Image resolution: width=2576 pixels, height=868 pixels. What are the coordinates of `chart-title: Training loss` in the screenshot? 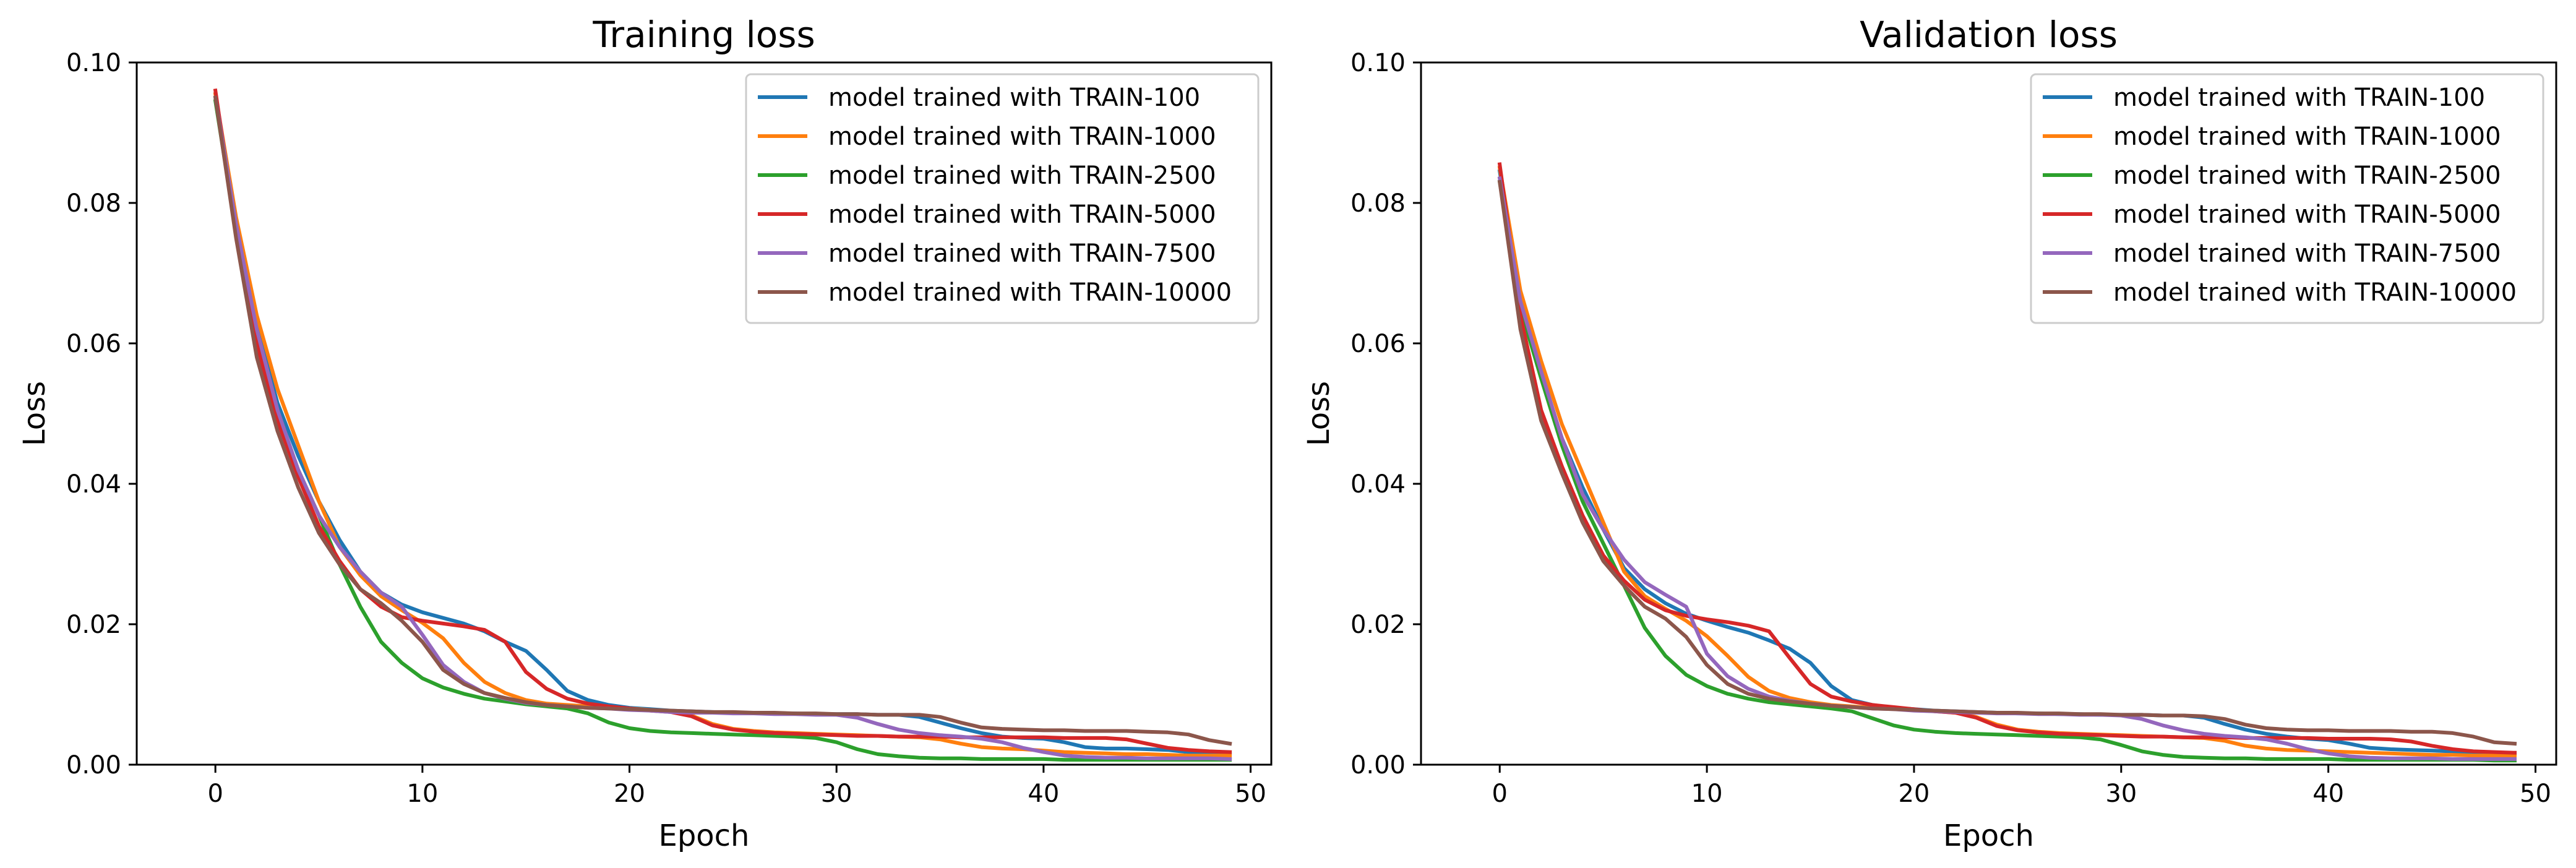 It's located at (704, 35).